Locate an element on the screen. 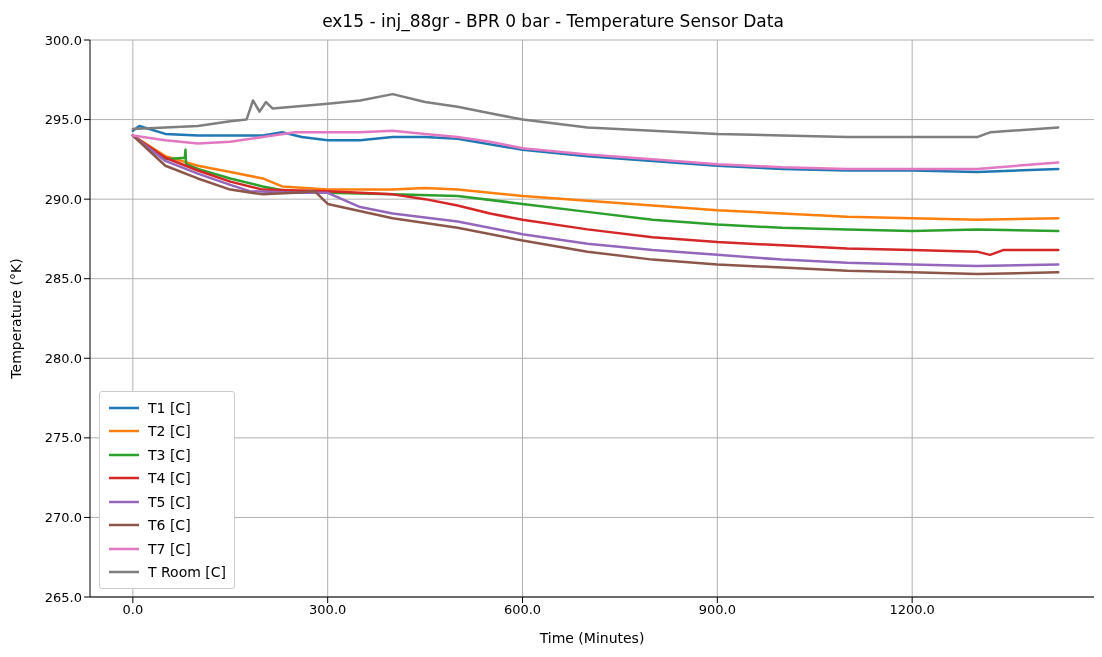  legend-label: T2 [C] is located at coordinates (169, 431).